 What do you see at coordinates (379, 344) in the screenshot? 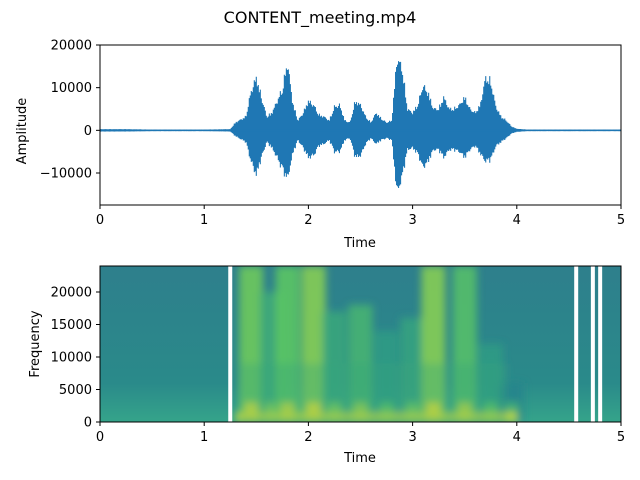
I see `spectrogram-energy` at bounding box center [379, 344].